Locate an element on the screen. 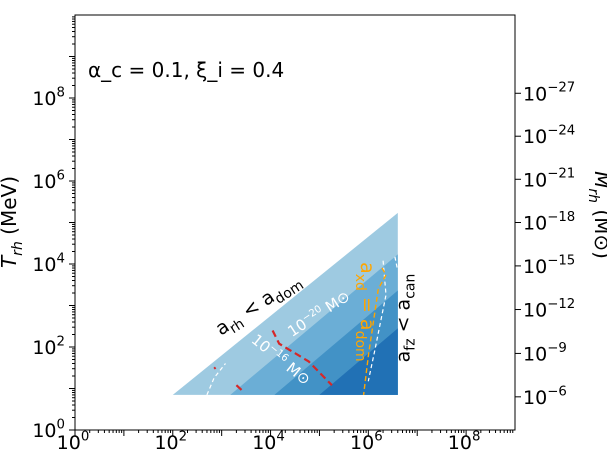 The image size is (607, 450). x-tick-label: 100 is located at coordinates (73, 439).